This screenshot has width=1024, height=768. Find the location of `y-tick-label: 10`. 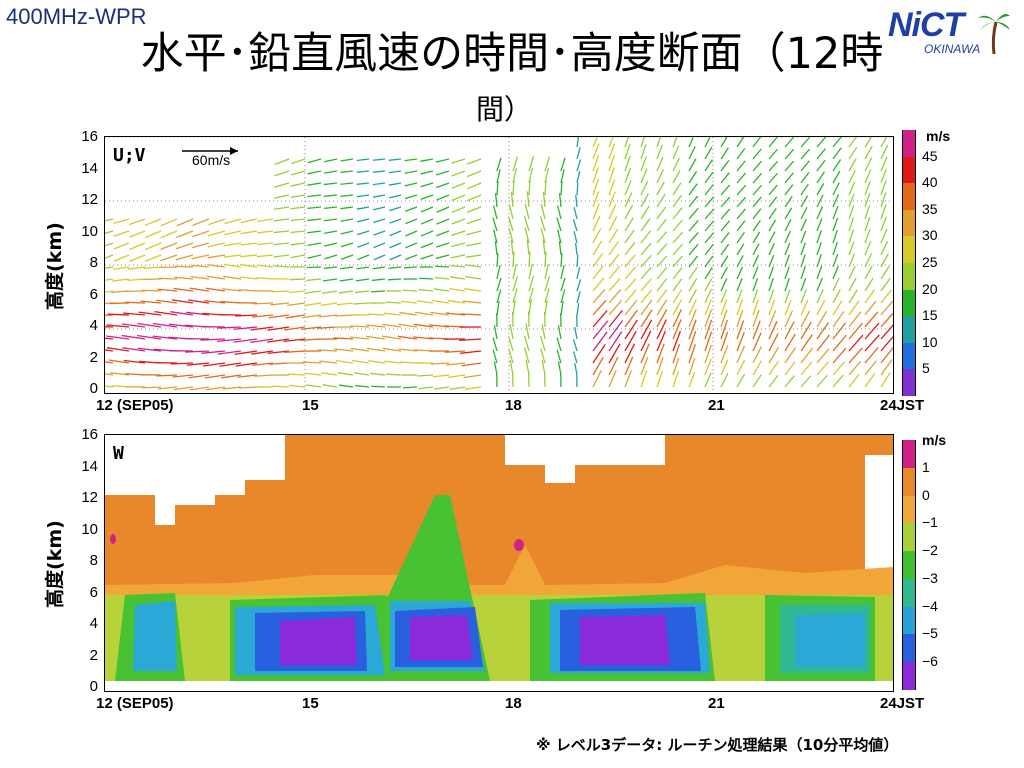

y-tick-label: 10 is located at coordinates (89, 231).